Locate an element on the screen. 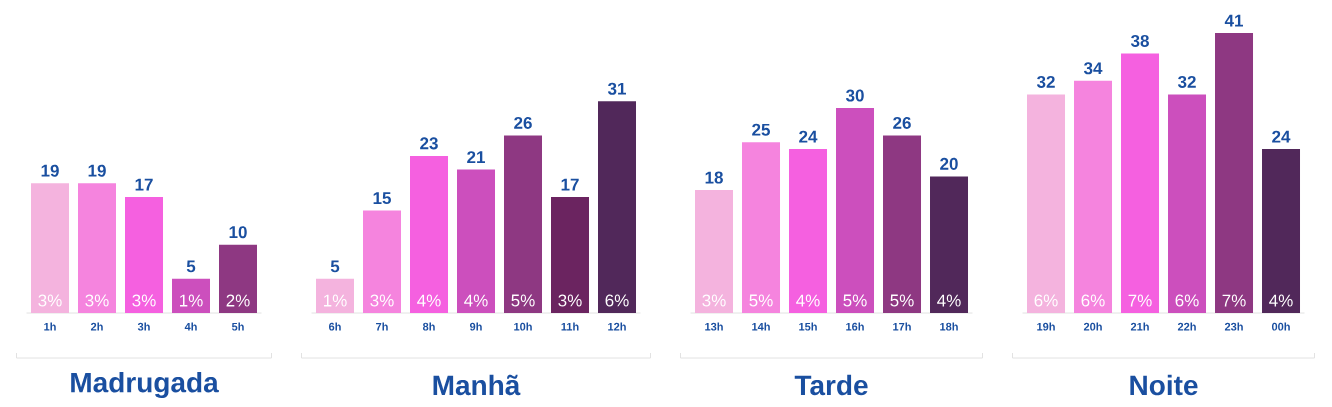 The height and width of the screenshot is (407, 1332). x-tick-label: 11h is located at coordinates (570, 326).